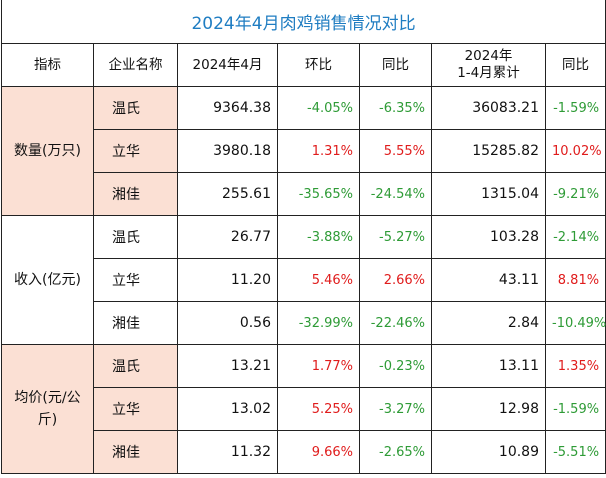 This screenshot has width=606, height=478. I want to click on value-cell: 3980.18, so click(227, 151).